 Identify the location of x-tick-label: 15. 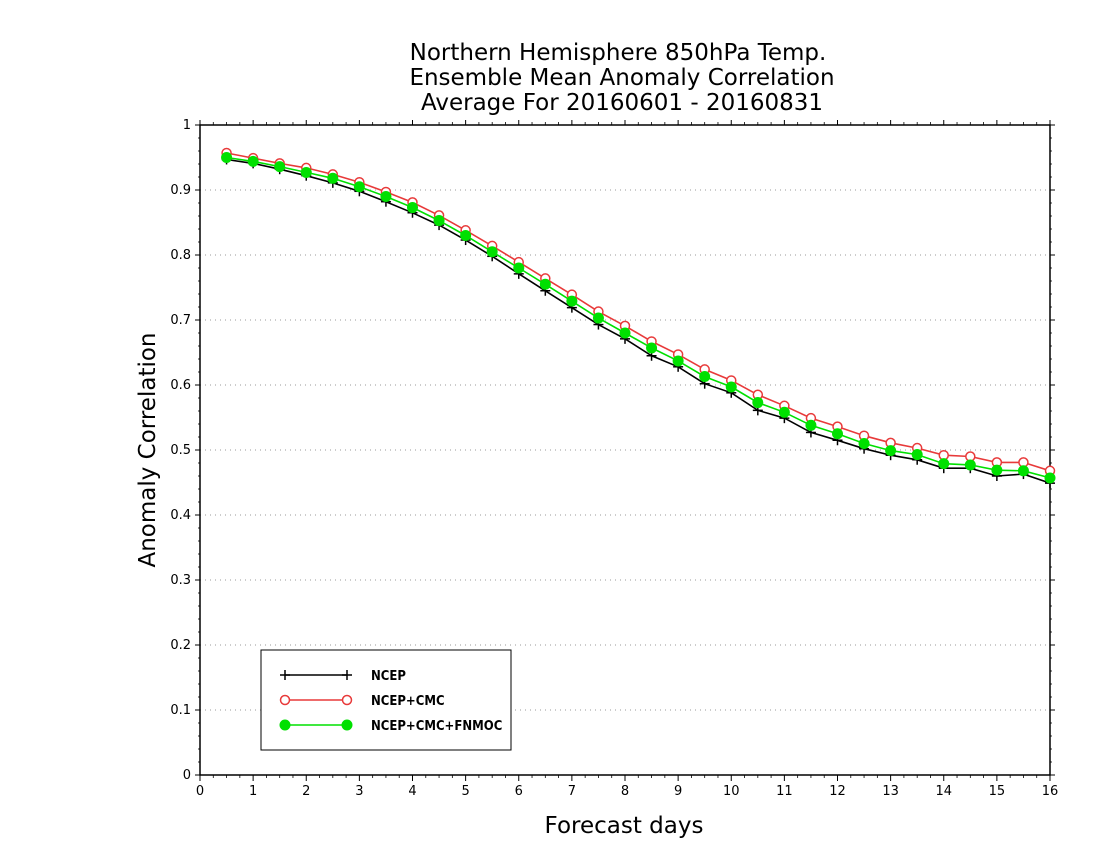
(997, 791).